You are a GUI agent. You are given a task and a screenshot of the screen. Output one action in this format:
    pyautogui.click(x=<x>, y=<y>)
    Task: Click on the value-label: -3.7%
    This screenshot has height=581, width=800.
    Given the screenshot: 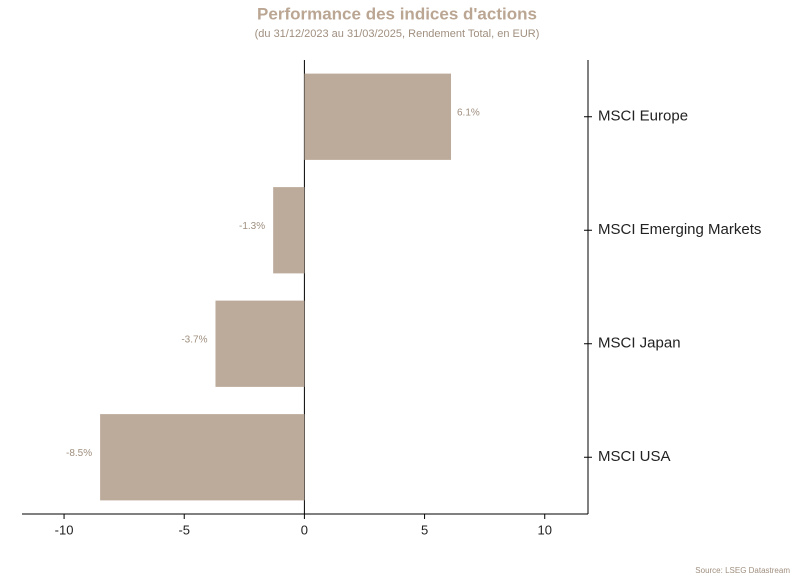 What is the action you would take?
    pyautogui.click(x=194, y=339)
    